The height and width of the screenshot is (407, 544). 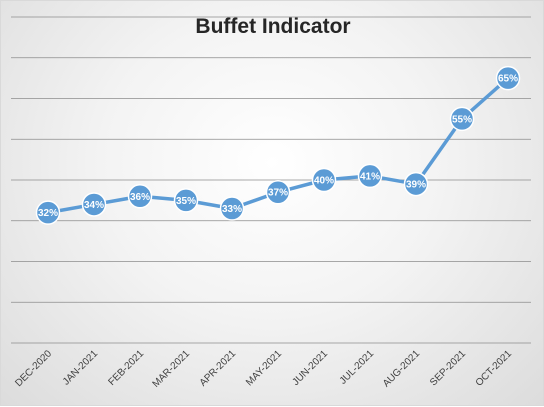 I want to click on data-label-mar-2021: 35%, so click(x=186, y=201).